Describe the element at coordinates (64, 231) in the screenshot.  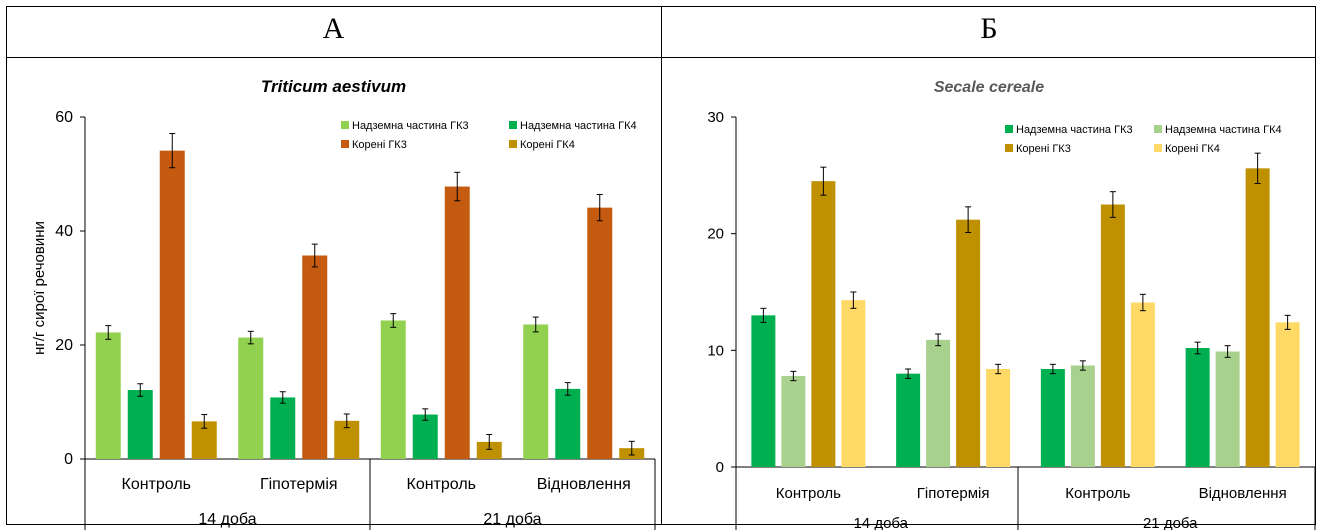
I see `y-tick-label: 40` at that location.